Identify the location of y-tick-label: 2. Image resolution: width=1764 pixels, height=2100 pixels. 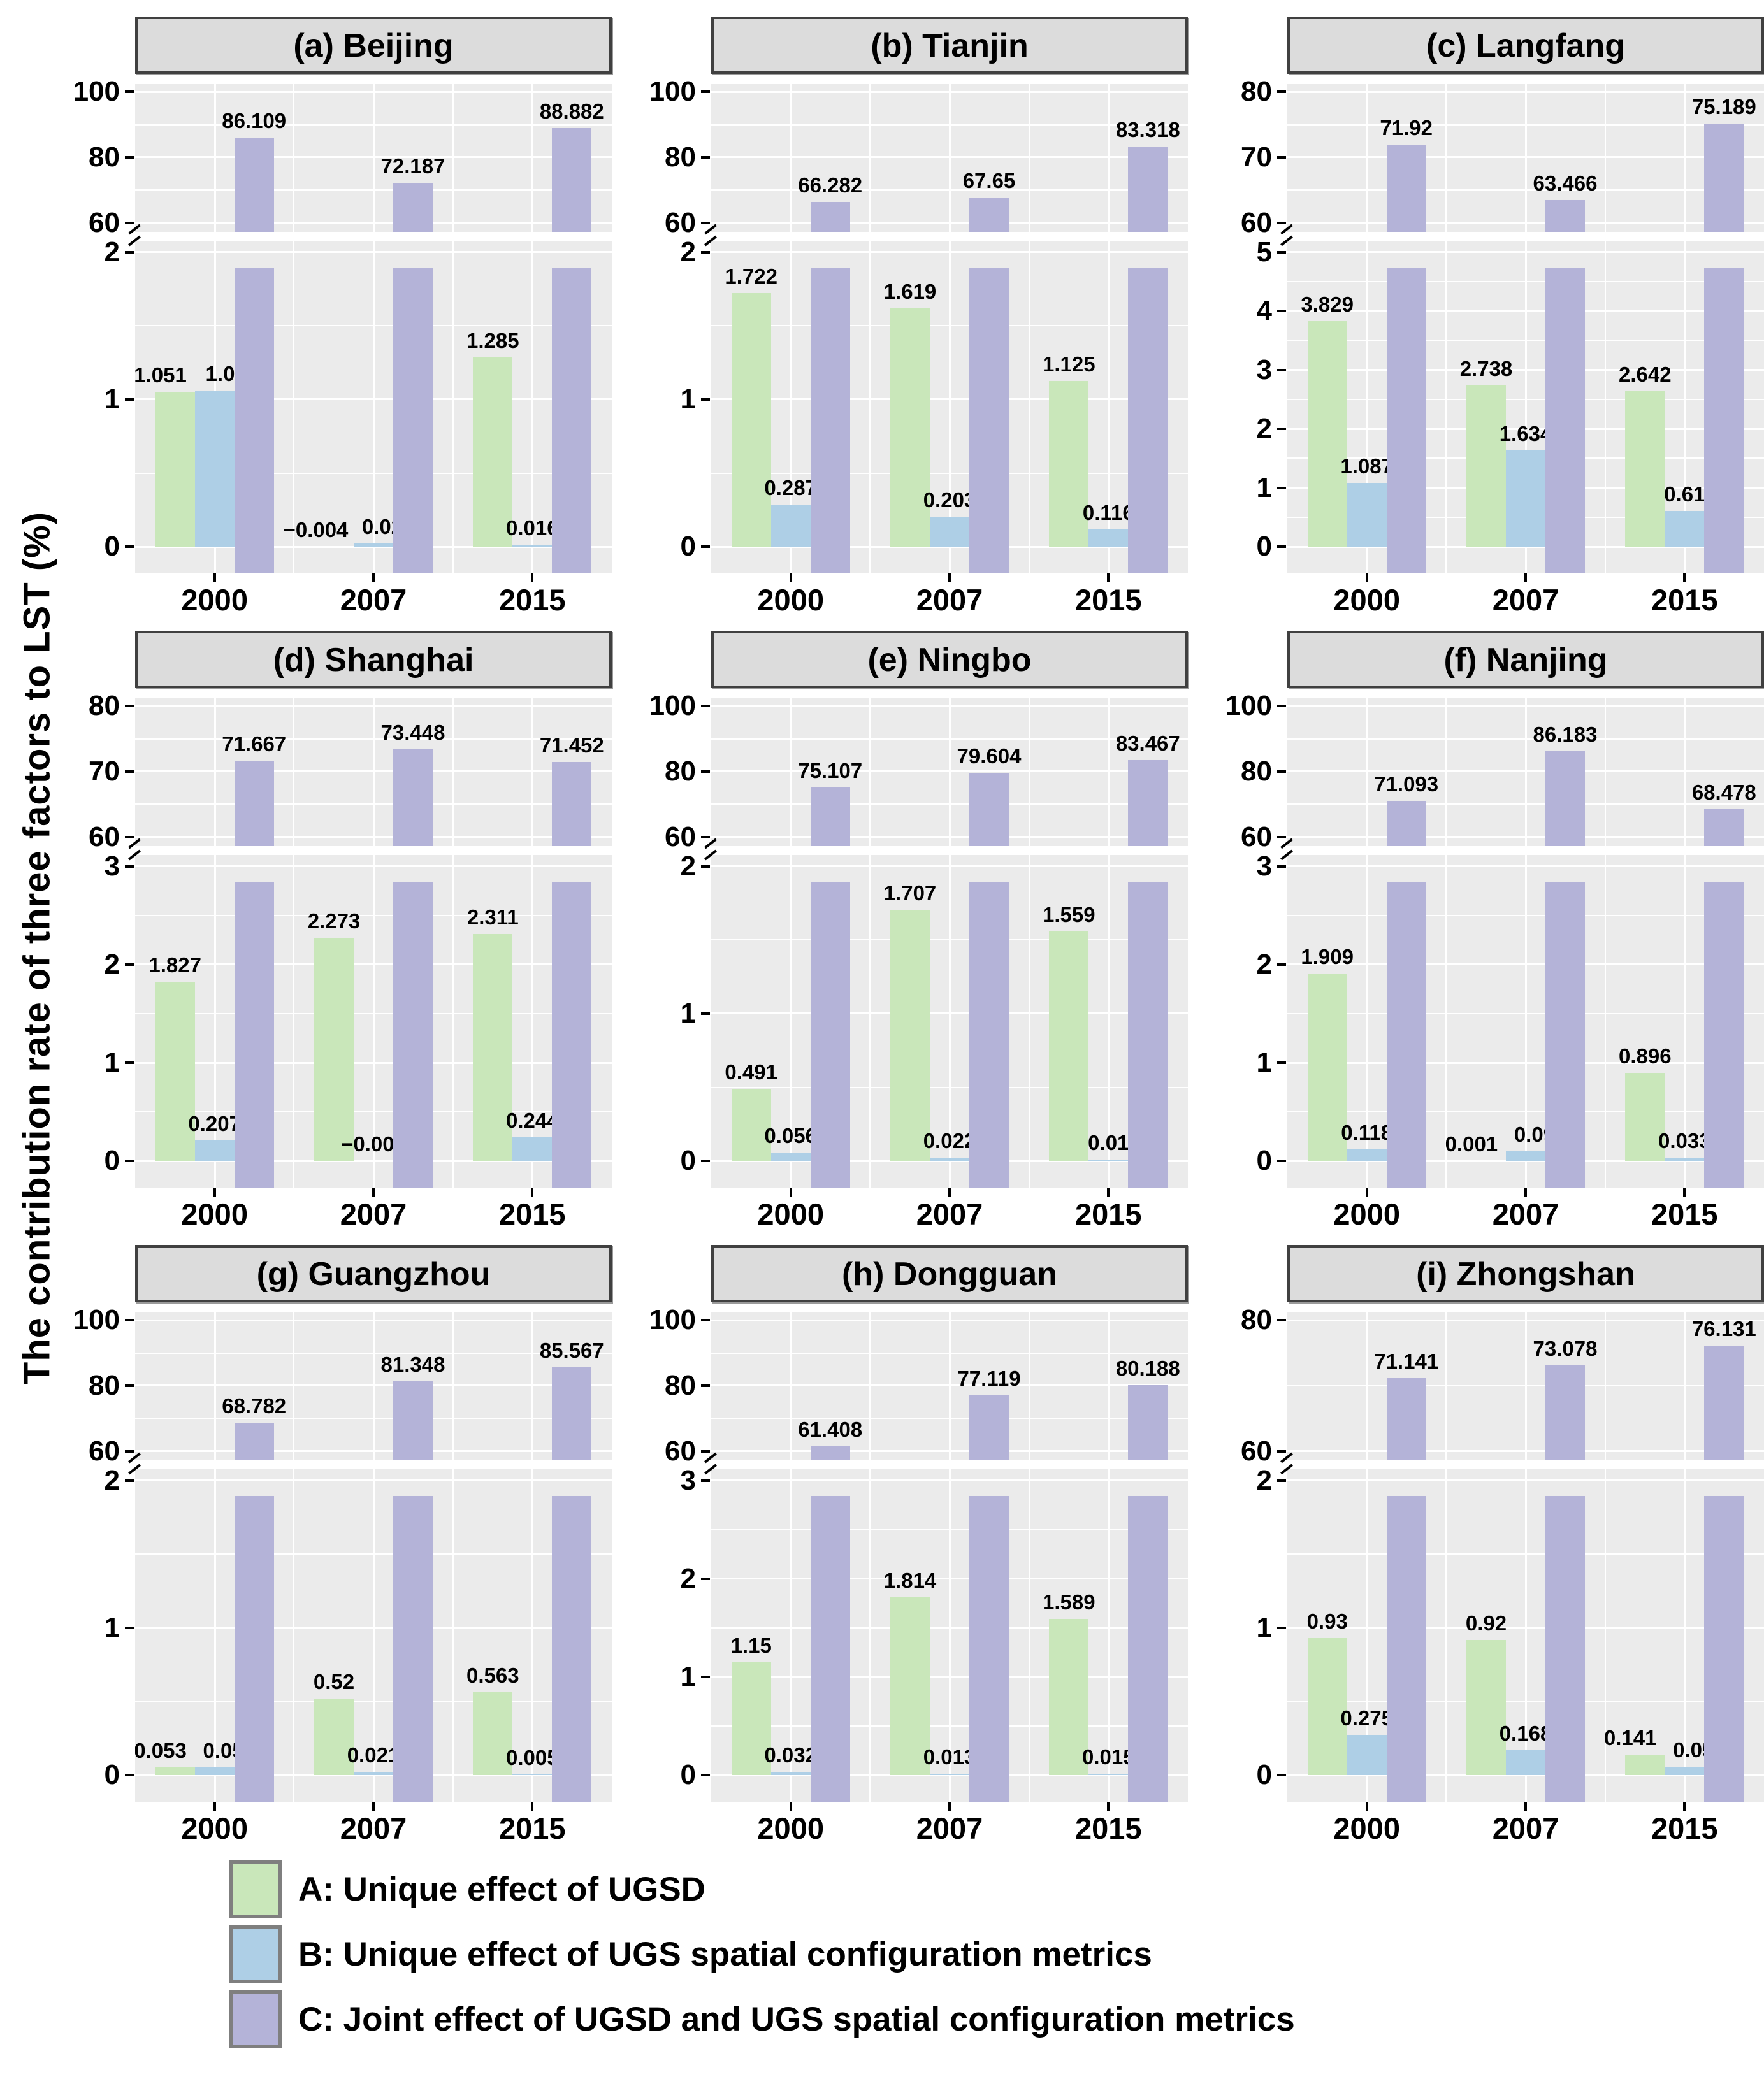
(688, 866).